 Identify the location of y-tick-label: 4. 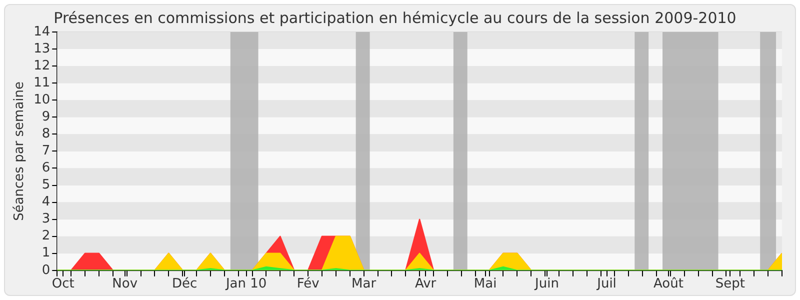
(46, 202).